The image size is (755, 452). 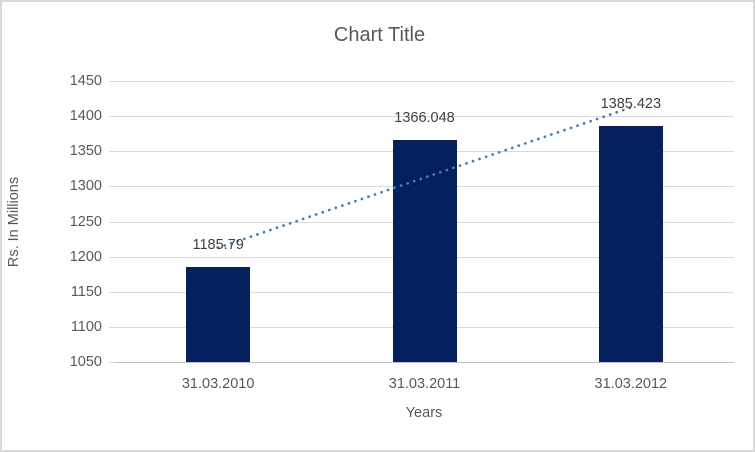 What do you see at coordinates (85, 221) in the screenshot?
I see `y-tick-label: 1250` at bounding box center [85, 221].